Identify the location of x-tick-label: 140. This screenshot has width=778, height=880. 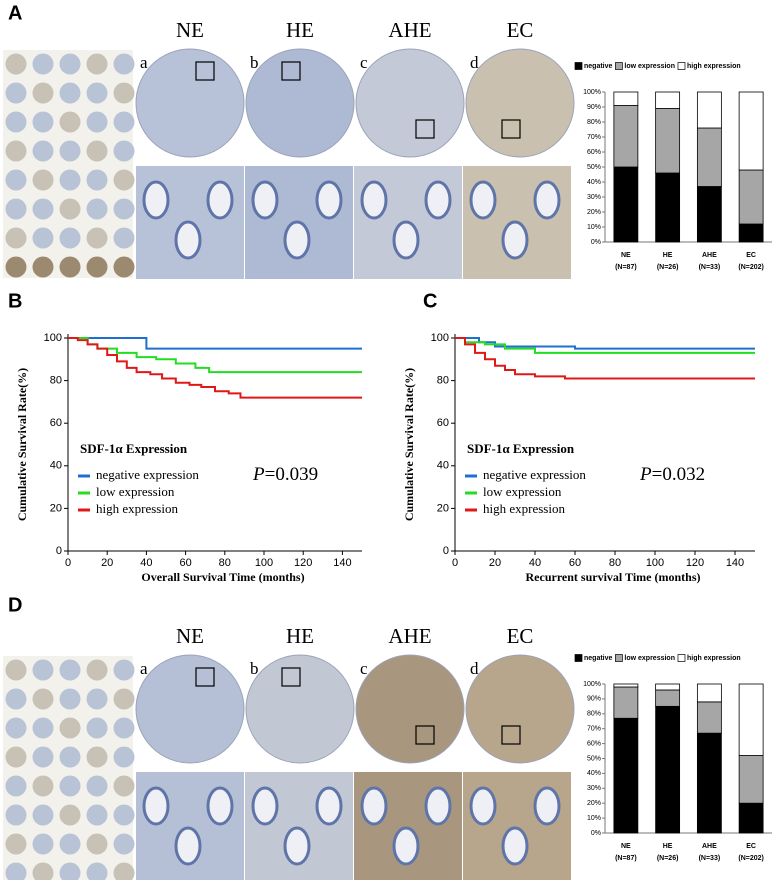
(735, 563).